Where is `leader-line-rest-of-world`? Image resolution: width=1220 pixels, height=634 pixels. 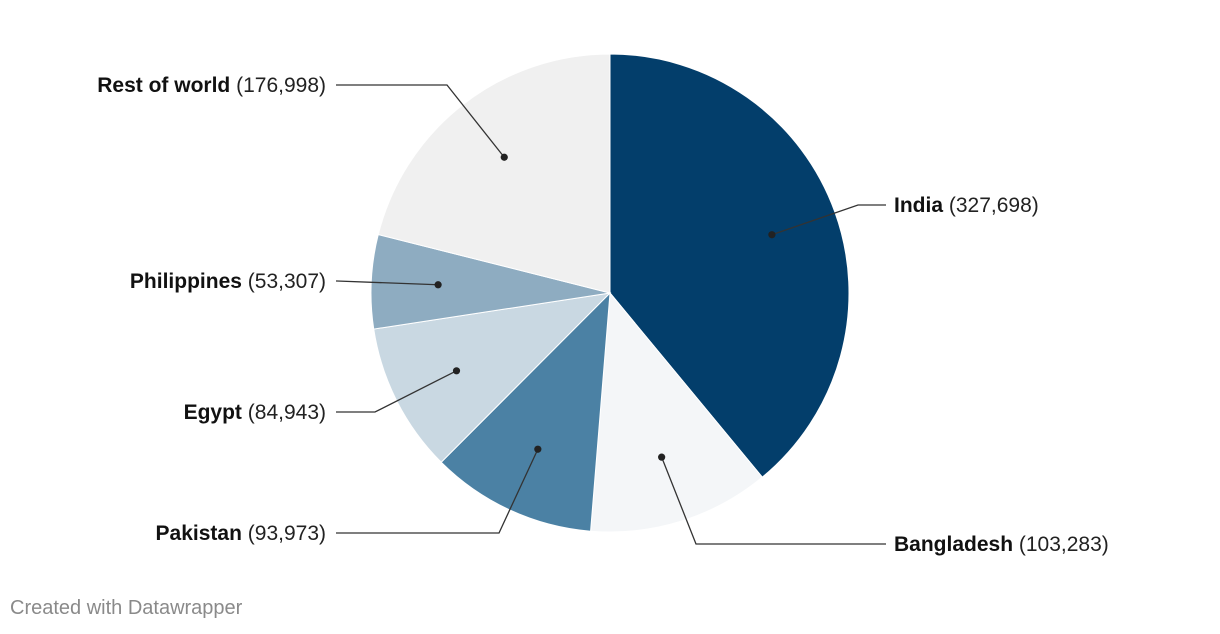
leader-line-rest-of-world is located at coordinates (420, 121).